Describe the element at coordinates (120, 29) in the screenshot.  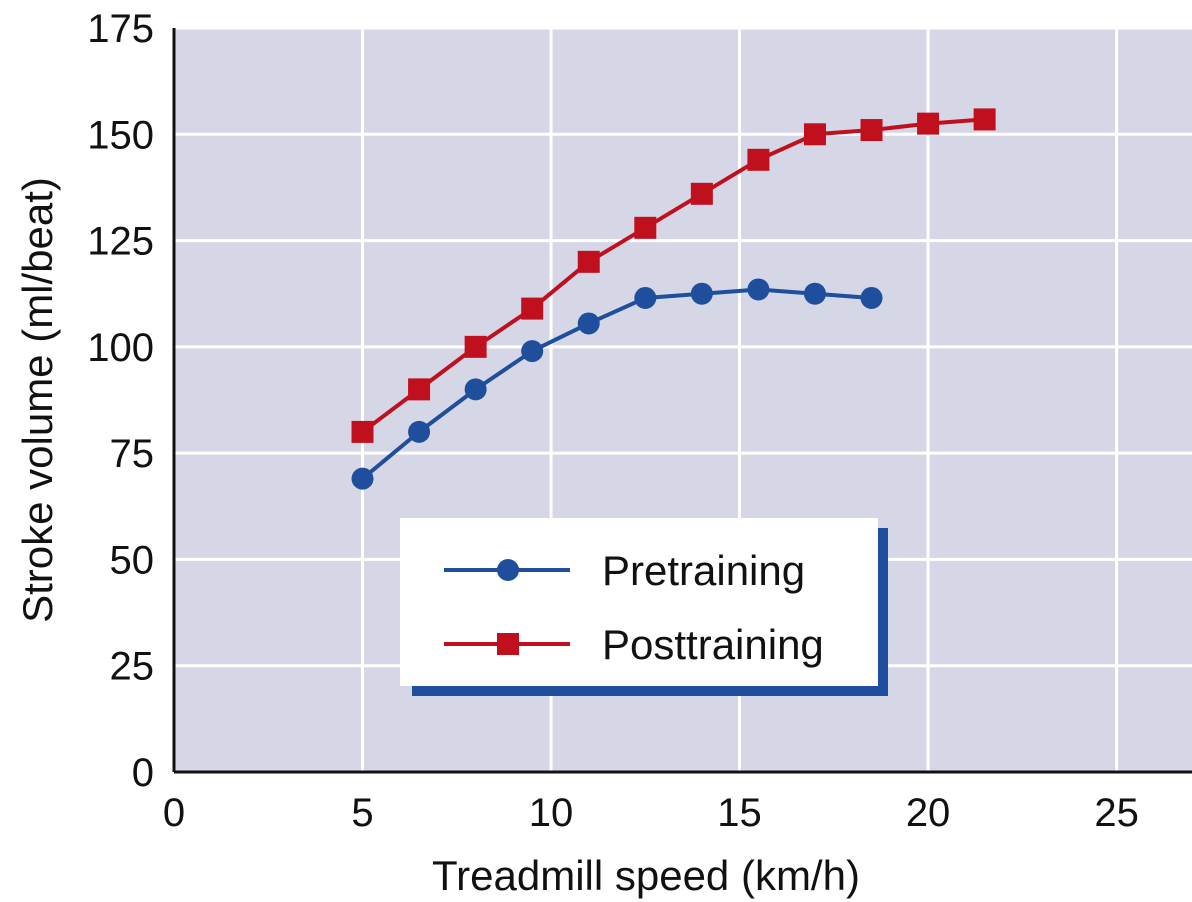
I see `y-tick-label: 175` at that location.